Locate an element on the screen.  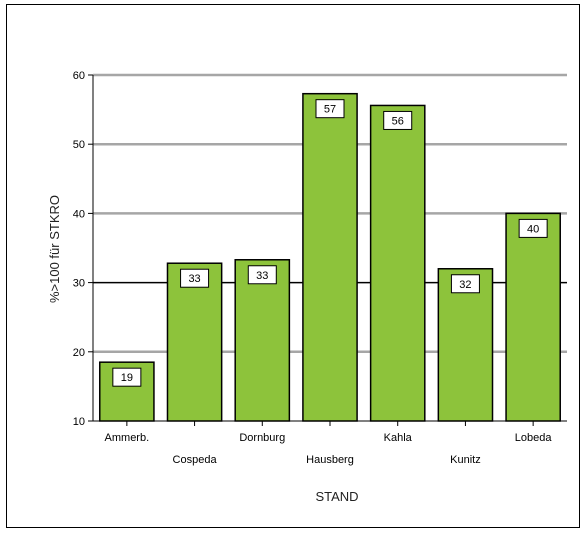
data-label: 40 is located at coordinates (533, 229).